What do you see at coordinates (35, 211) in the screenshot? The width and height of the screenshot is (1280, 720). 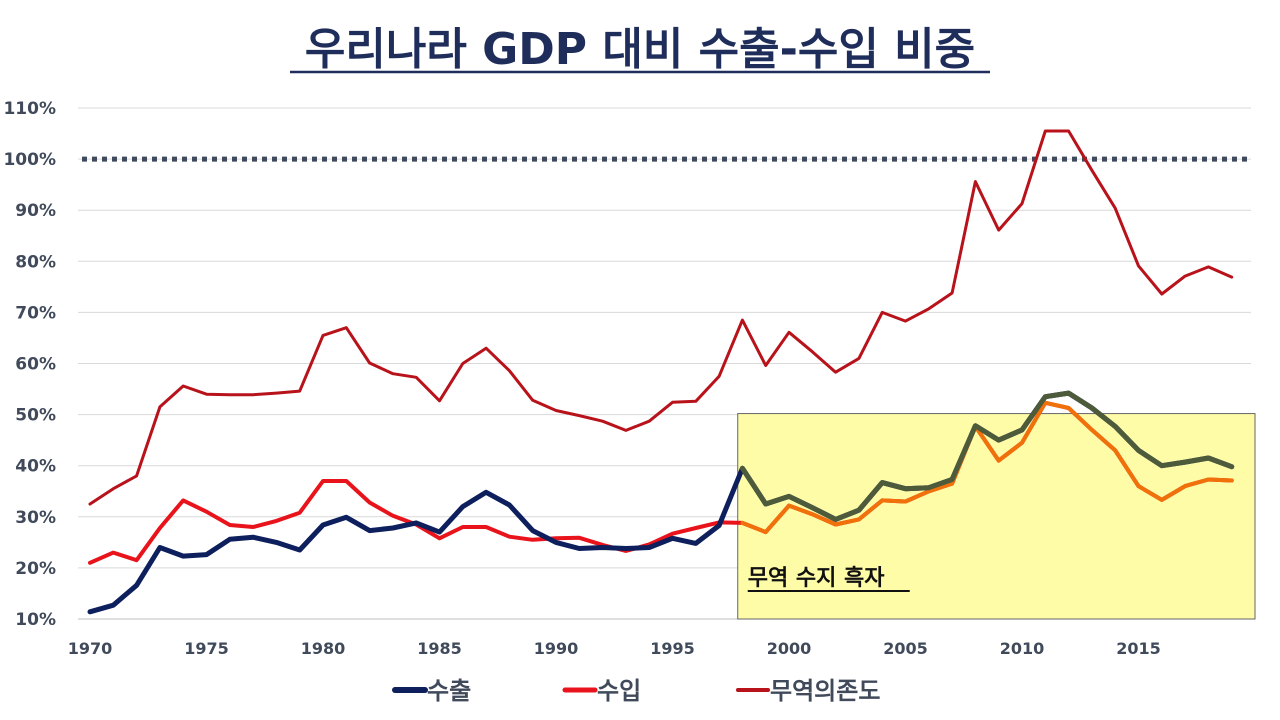 I see `y-tick-label: 90%` at bounding box center [35, 211].